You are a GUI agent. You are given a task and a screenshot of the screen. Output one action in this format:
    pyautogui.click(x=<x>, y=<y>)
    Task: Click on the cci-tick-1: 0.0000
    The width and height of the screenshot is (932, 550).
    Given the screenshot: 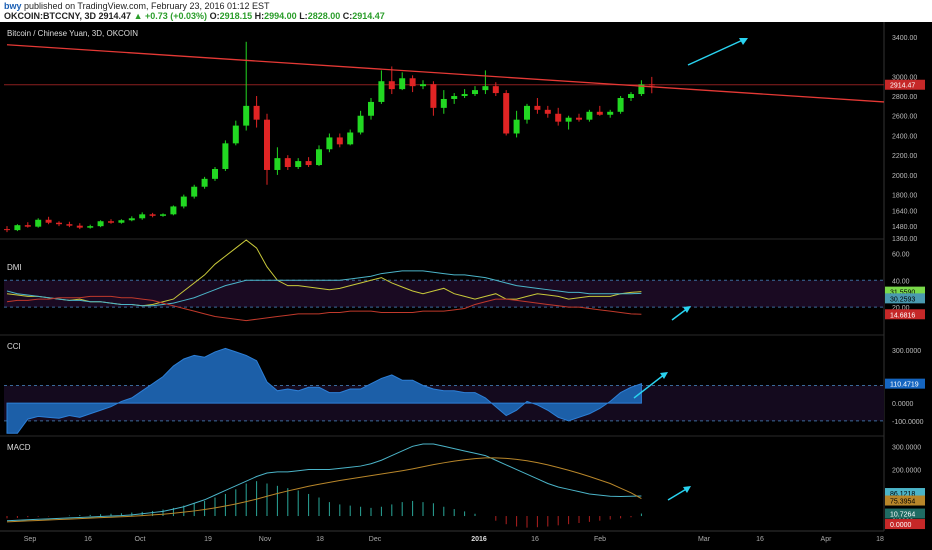 What is the action you would take?
    pyautogui.click(x=903, y=404)
    